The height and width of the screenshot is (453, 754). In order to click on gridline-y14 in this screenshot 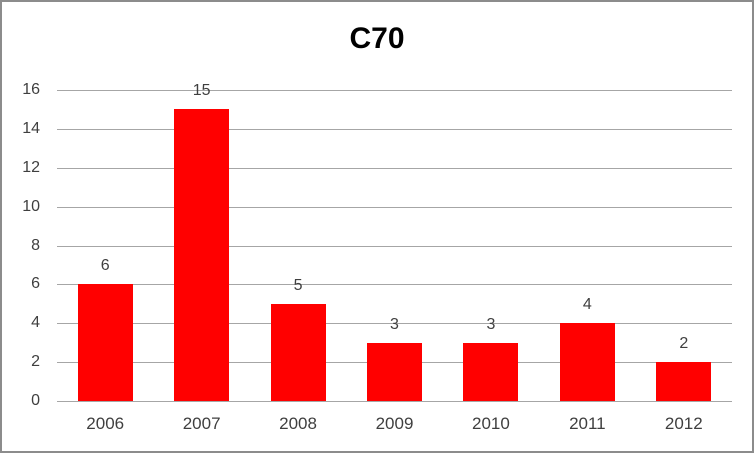, I will do `click(394, 129)`.